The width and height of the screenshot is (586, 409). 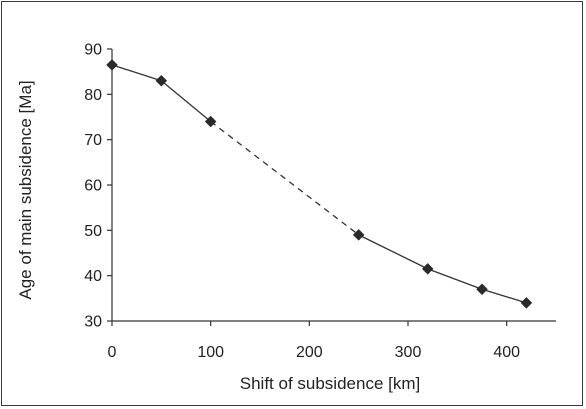 What do you see at coordinates (285, 178) in the screenshot?
I see `series-segment-dashed` at bounding box center [285, 178].